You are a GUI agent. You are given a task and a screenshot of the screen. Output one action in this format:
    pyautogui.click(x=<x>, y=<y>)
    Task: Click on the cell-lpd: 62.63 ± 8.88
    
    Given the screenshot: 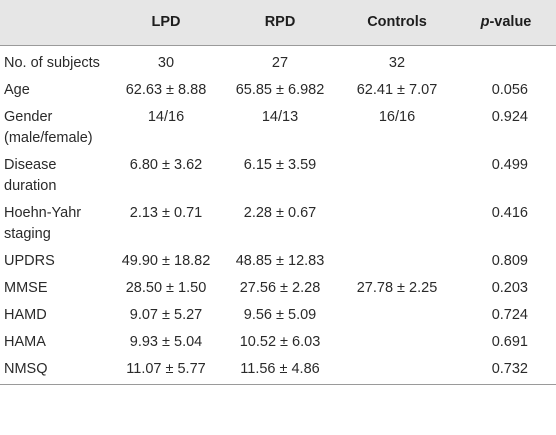 What is the action you would take?
    pyautogui.click(x=166, y=90)
    